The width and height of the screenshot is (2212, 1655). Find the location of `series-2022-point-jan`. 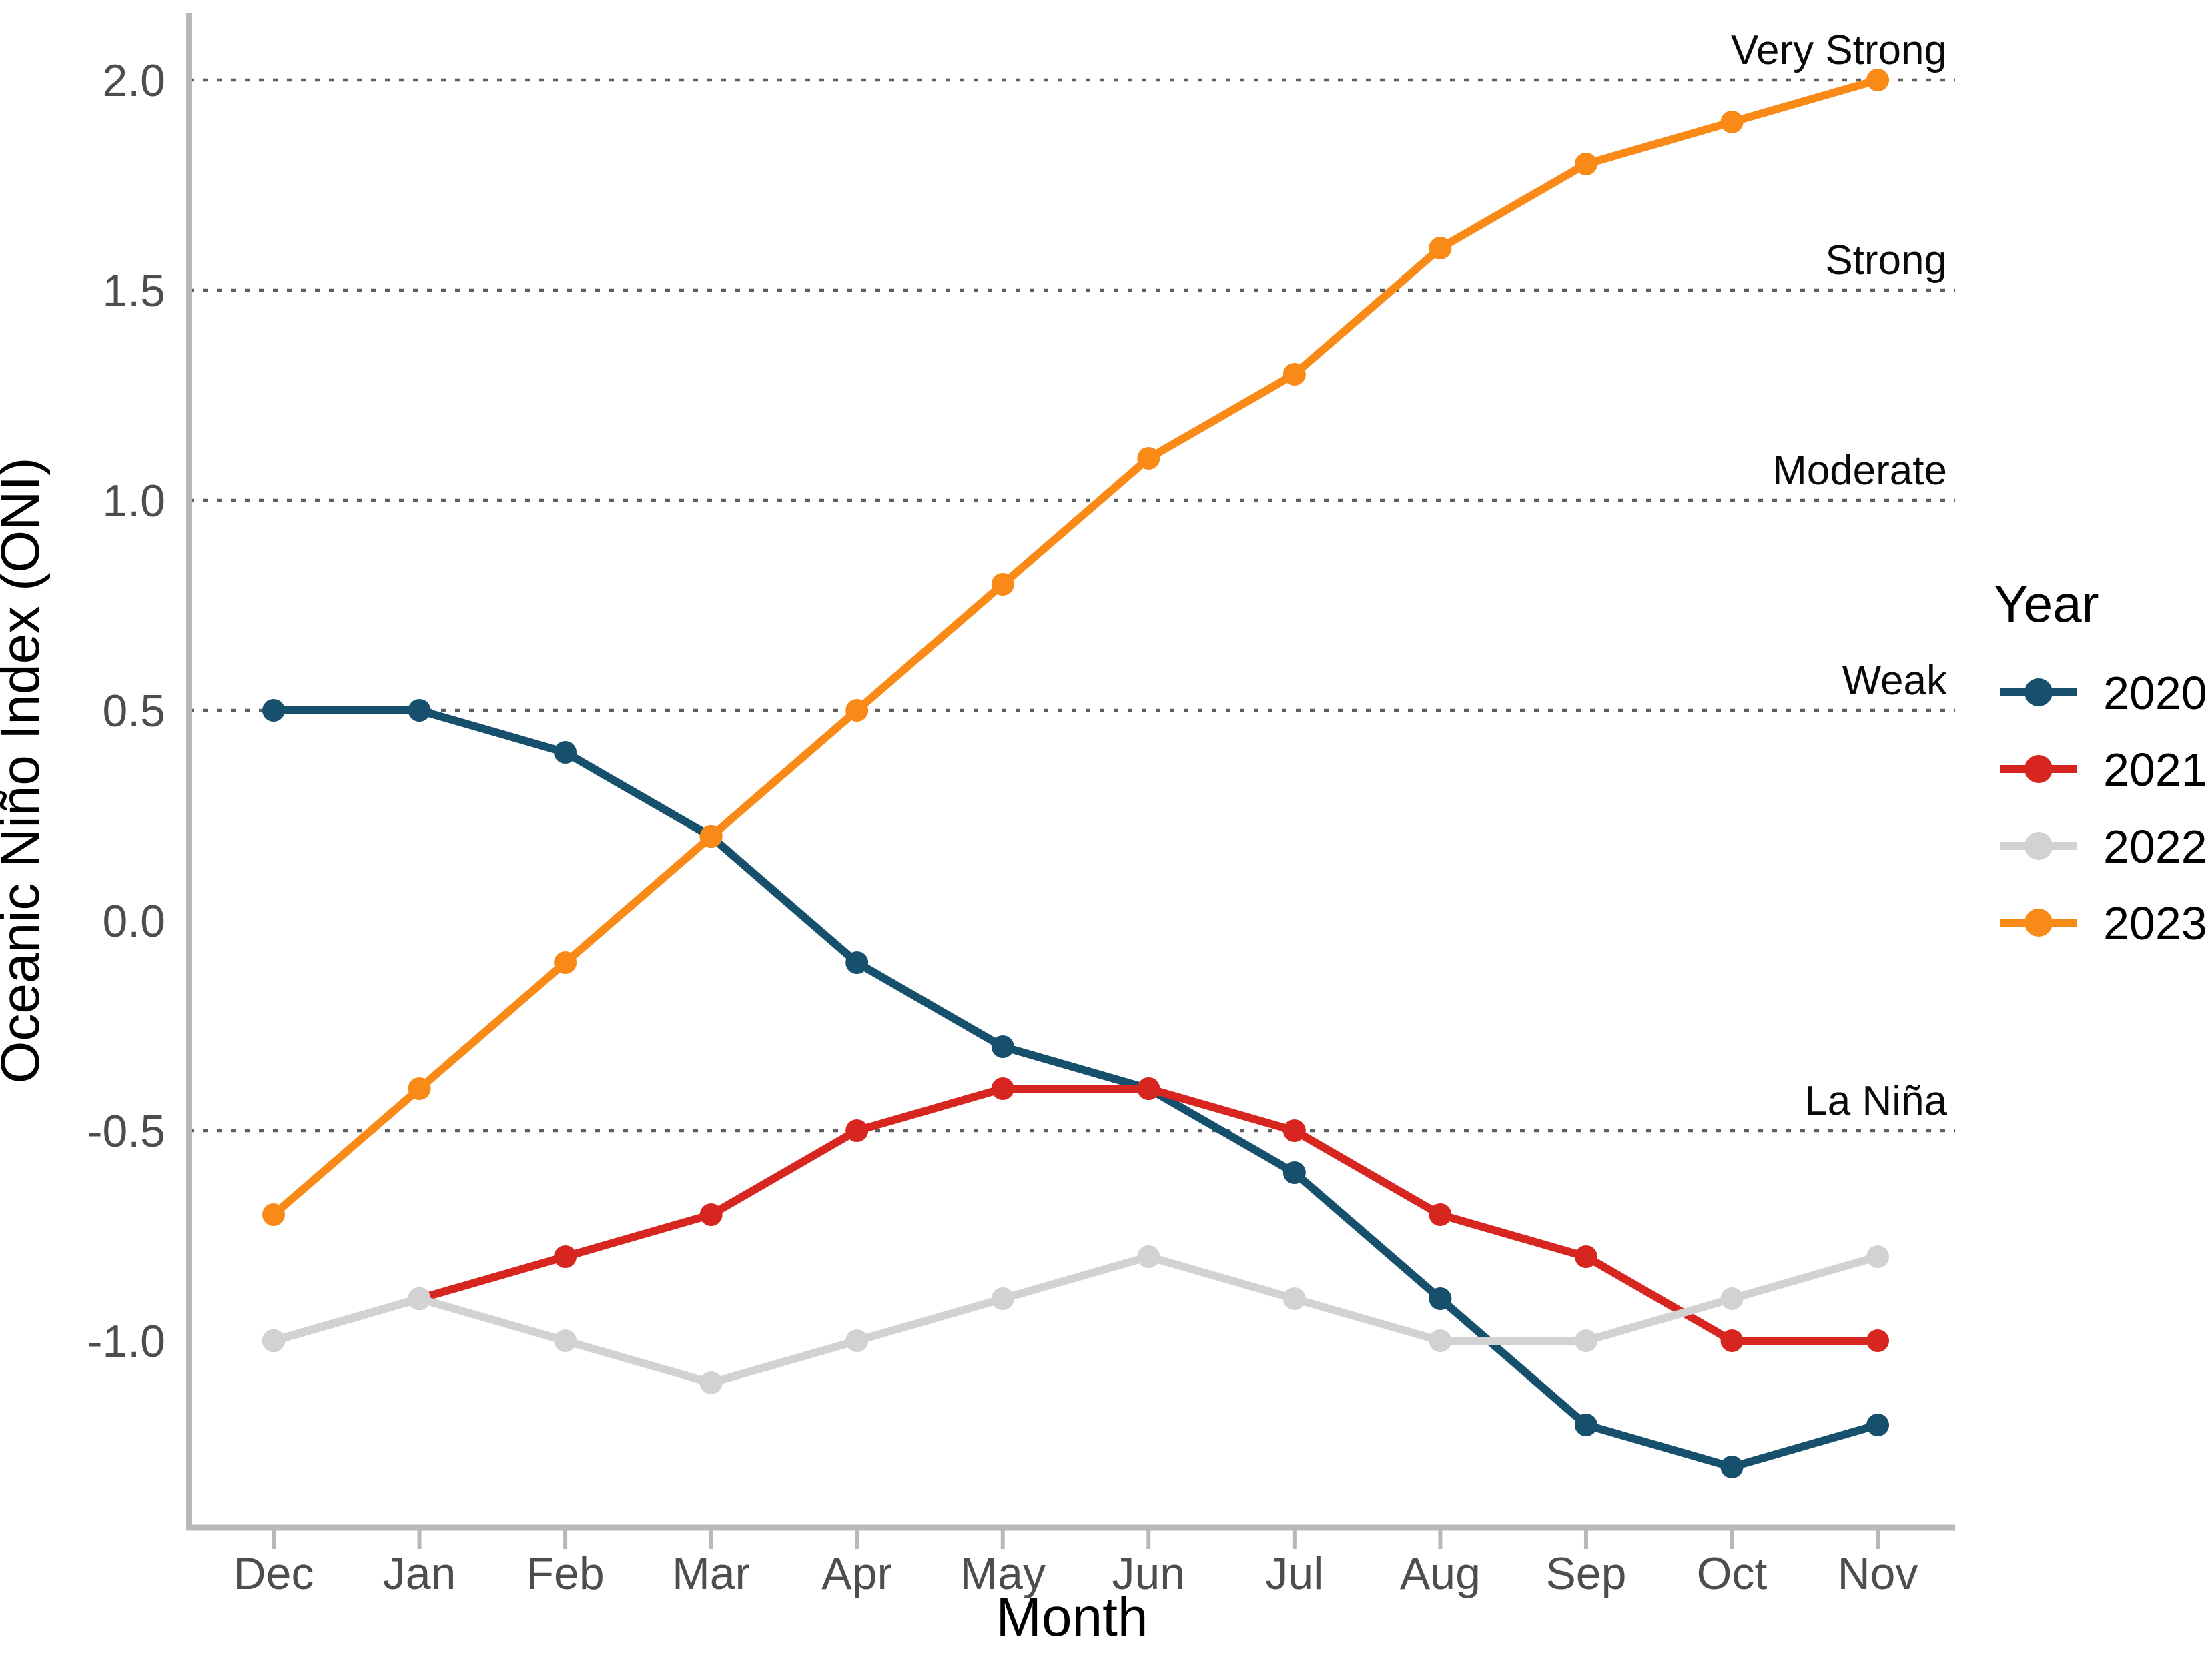

series-2022-point-jan is located at coordinates (419, 1298).